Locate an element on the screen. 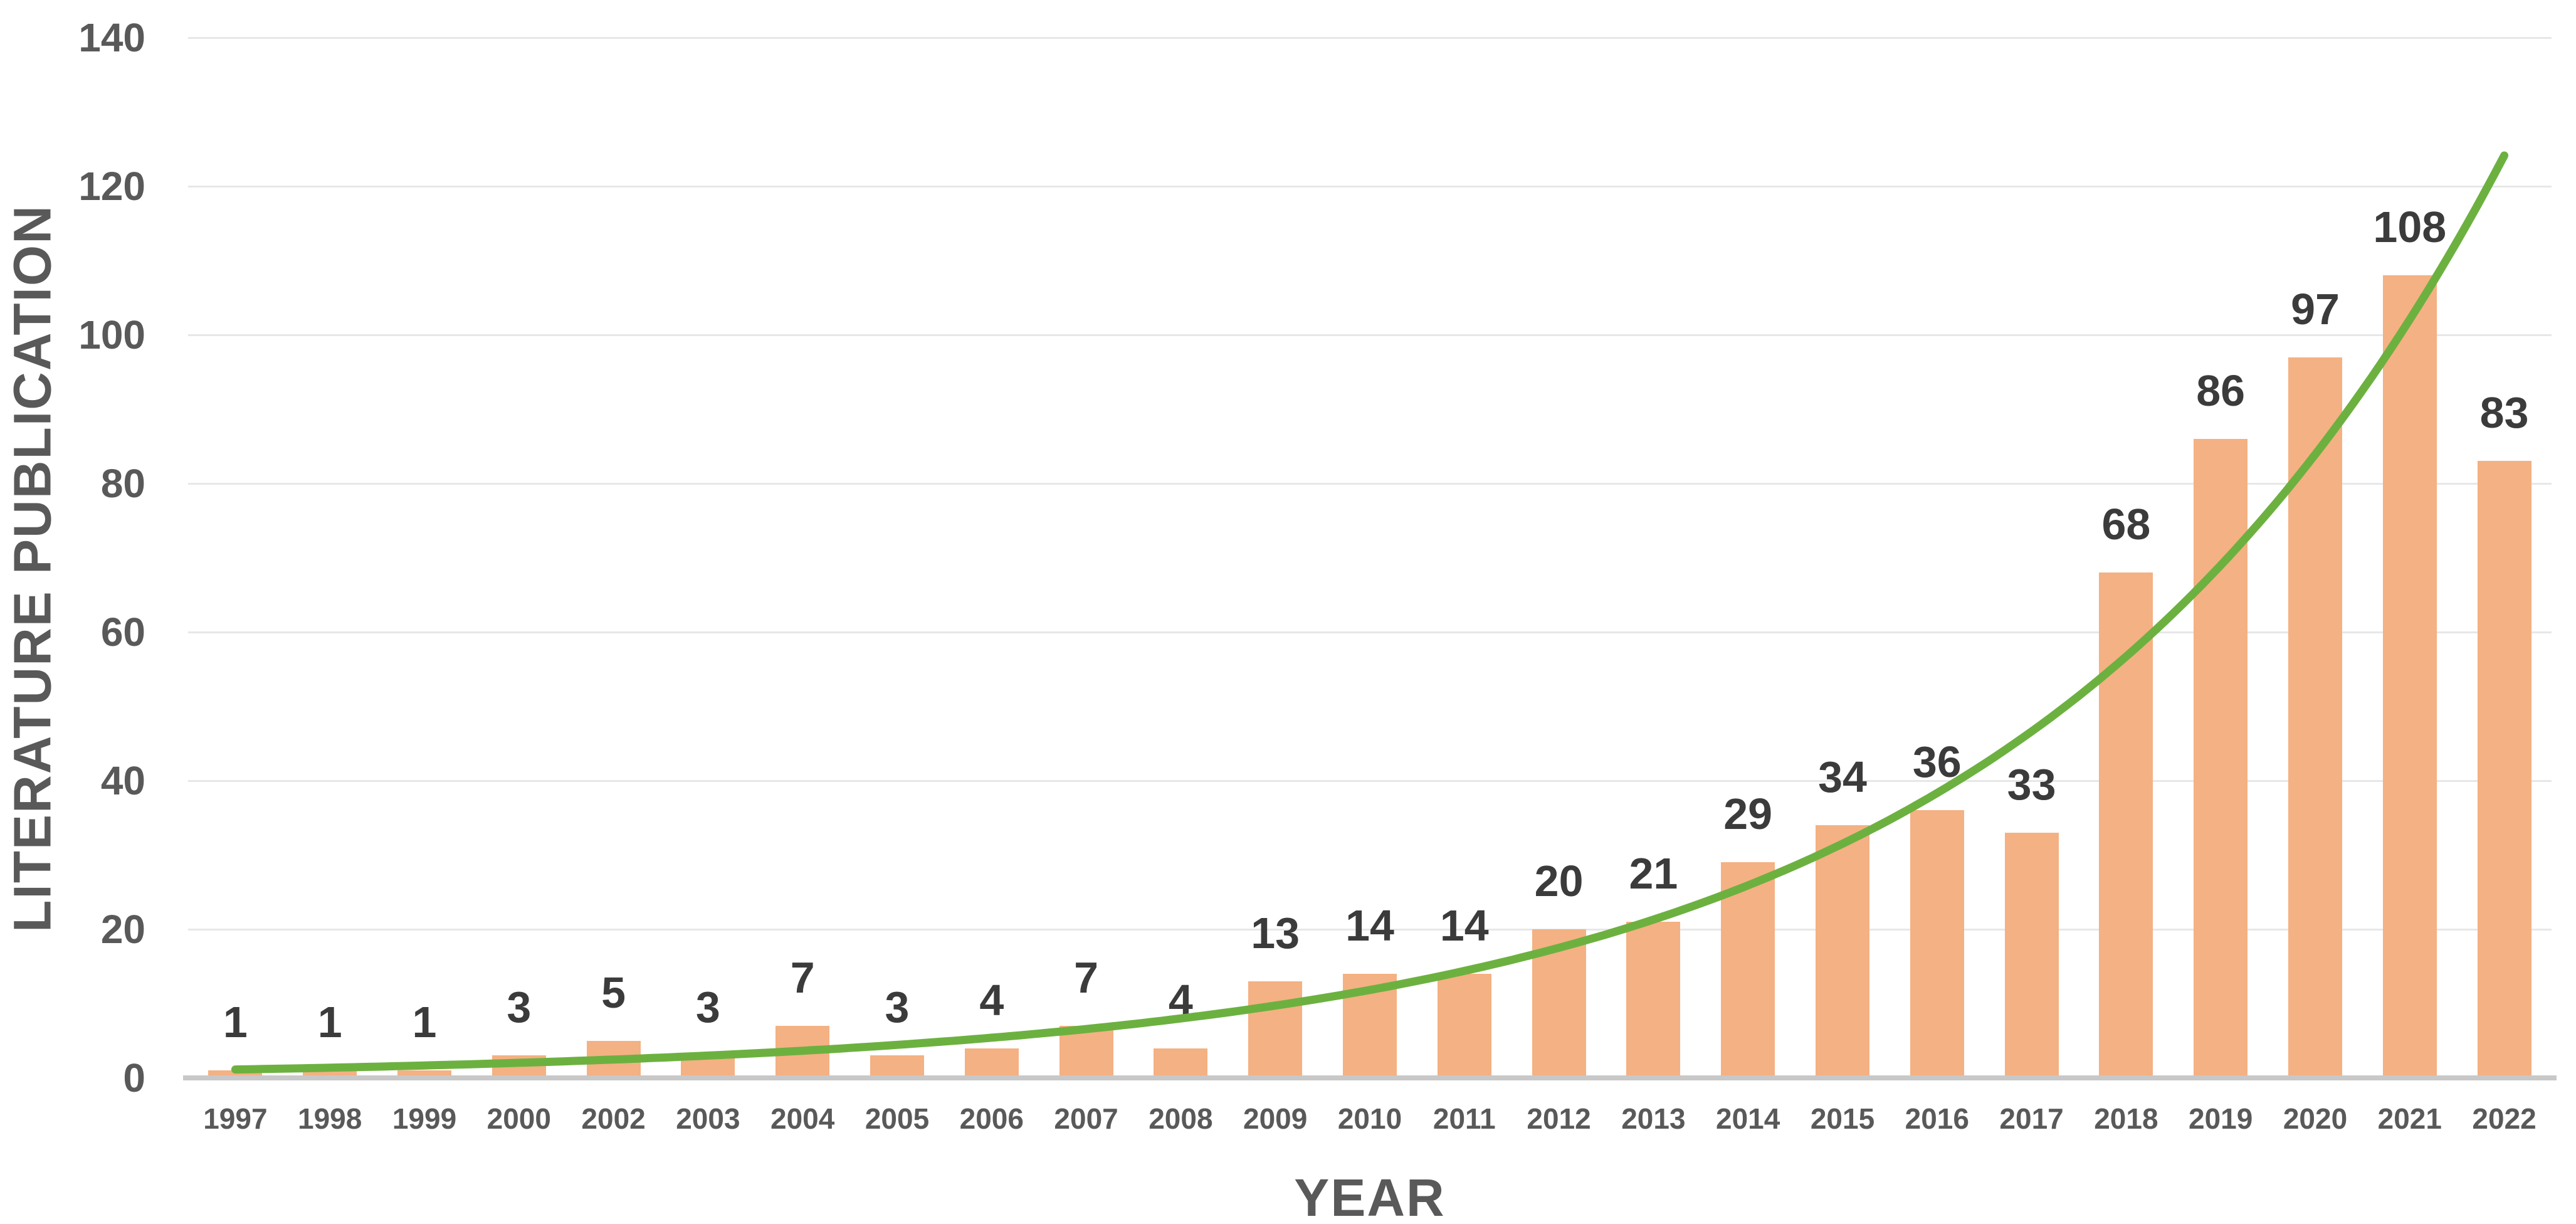 The image size is (2576, 1224). x-tick-label-2018: 2018 is located at coordinates (2126, 1118).